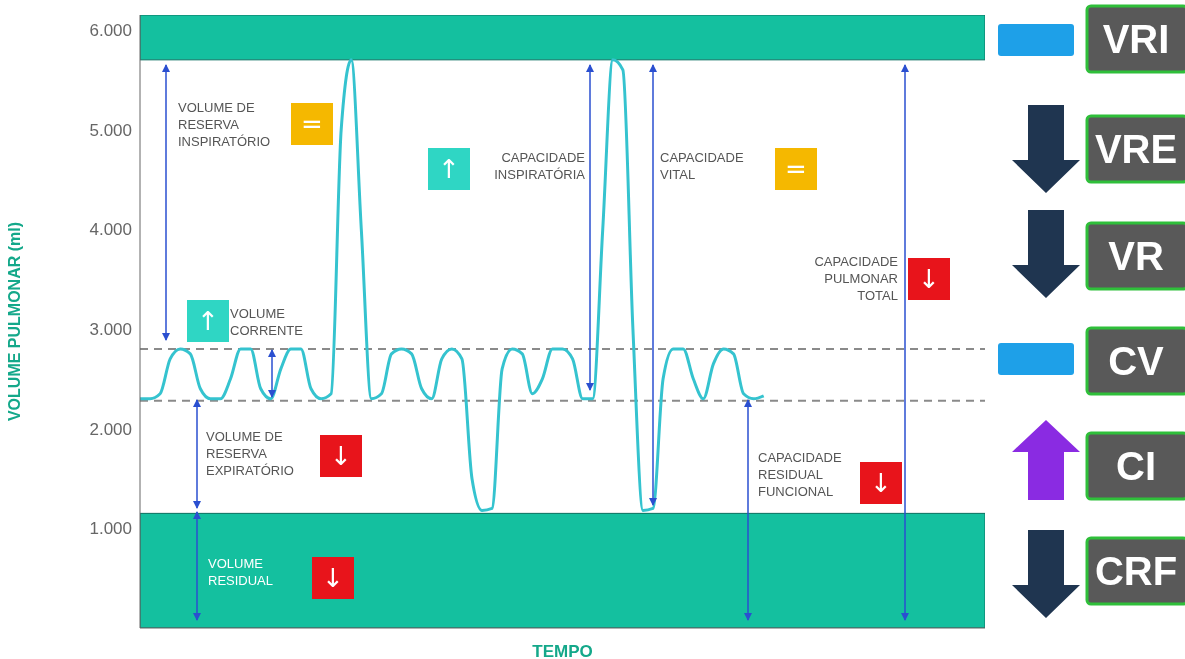 This screenshot has width=1185, height=659. What do you see at coordinates (110, 429) in the screenshot?
I see `y-tick-label: 2.000` at bounding box center [110, 429].